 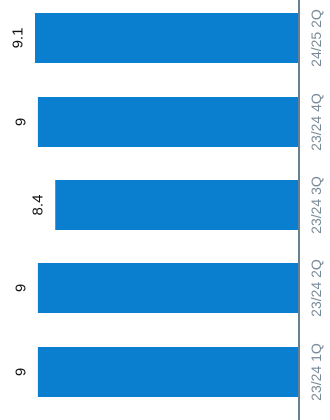 I want to click on tick-label-3: 23/24 3Q, so click(x=316, y=205).